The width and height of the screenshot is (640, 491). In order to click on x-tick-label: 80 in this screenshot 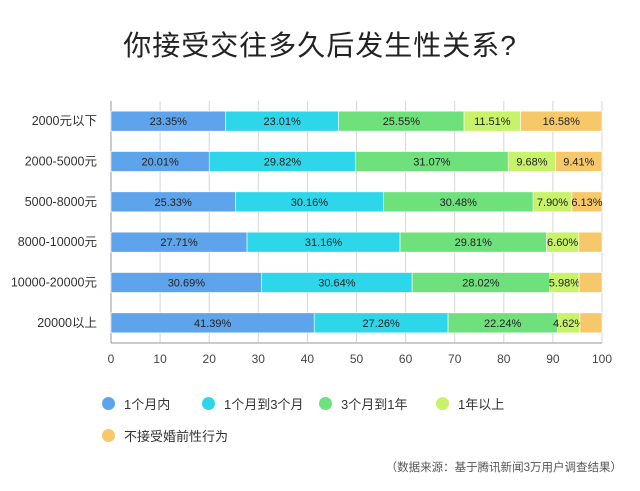, I will do `click(504, 359)`.